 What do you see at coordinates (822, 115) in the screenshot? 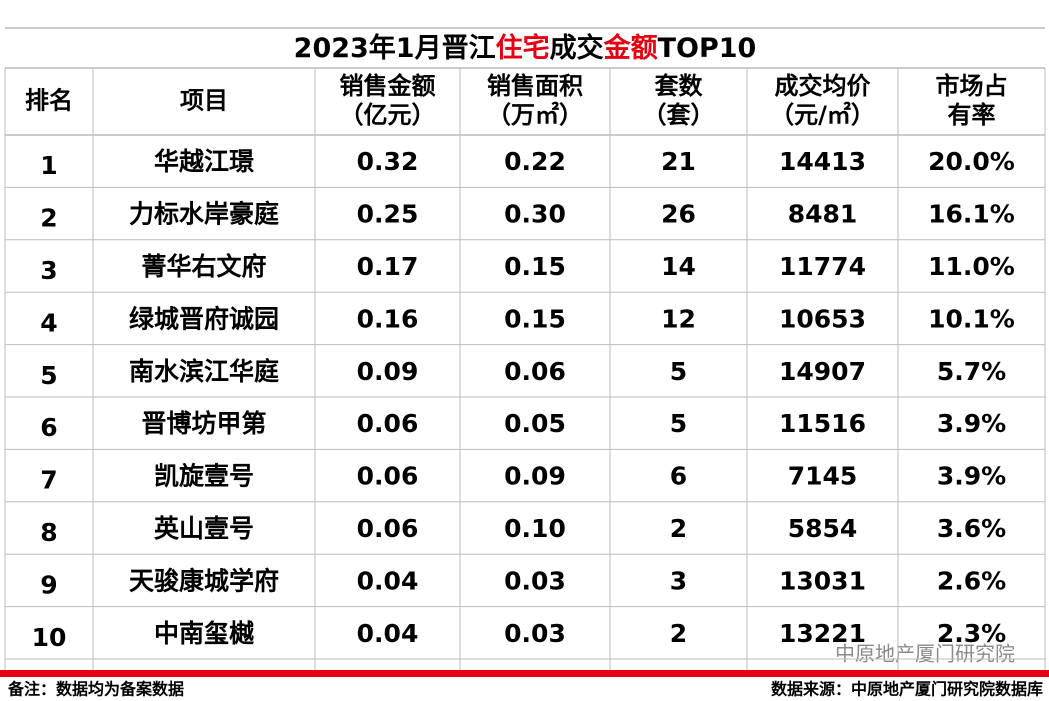
I see `header-cell: （元/㎡）` at bounding box center [822, 115].